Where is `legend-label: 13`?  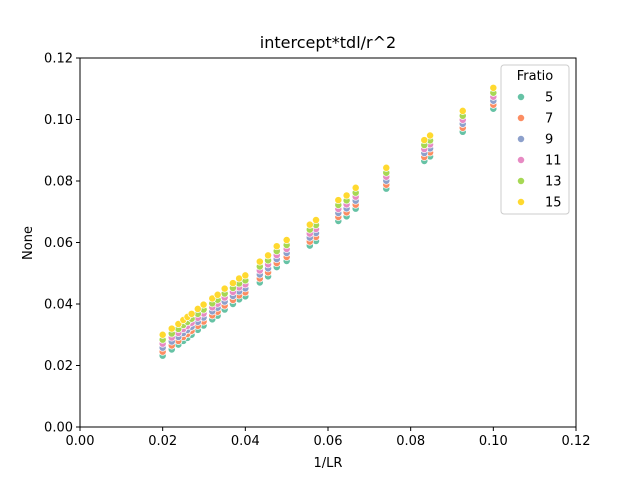 legend-label: 13 is located at coordinates (553, 182).